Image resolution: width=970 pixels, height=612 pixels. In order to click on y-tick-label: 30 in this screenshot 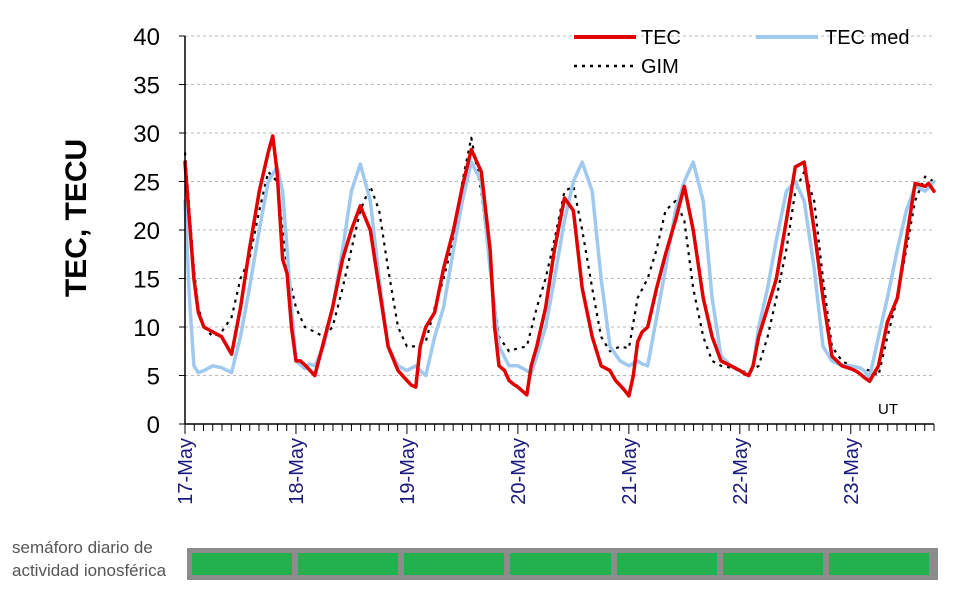, I will do `click(146, 134)`.